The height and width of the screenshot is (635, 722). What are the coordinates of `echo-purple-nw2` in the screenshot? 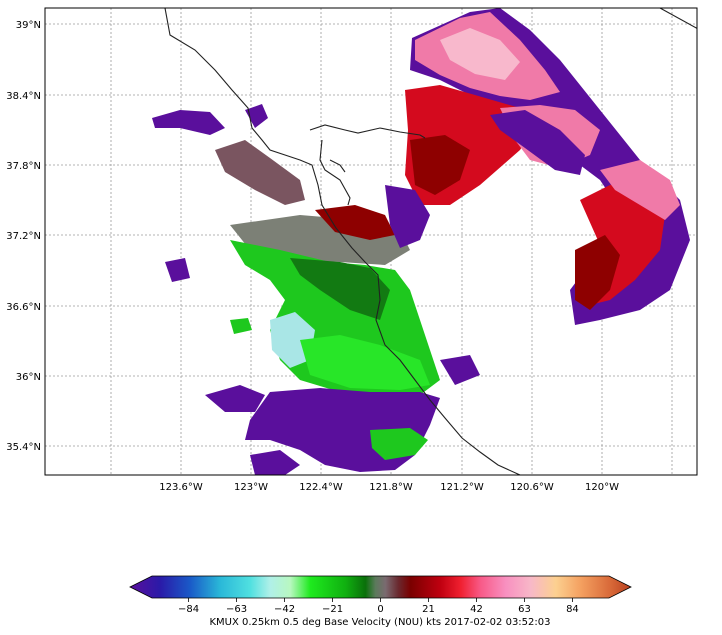 It's located at (256, 116).